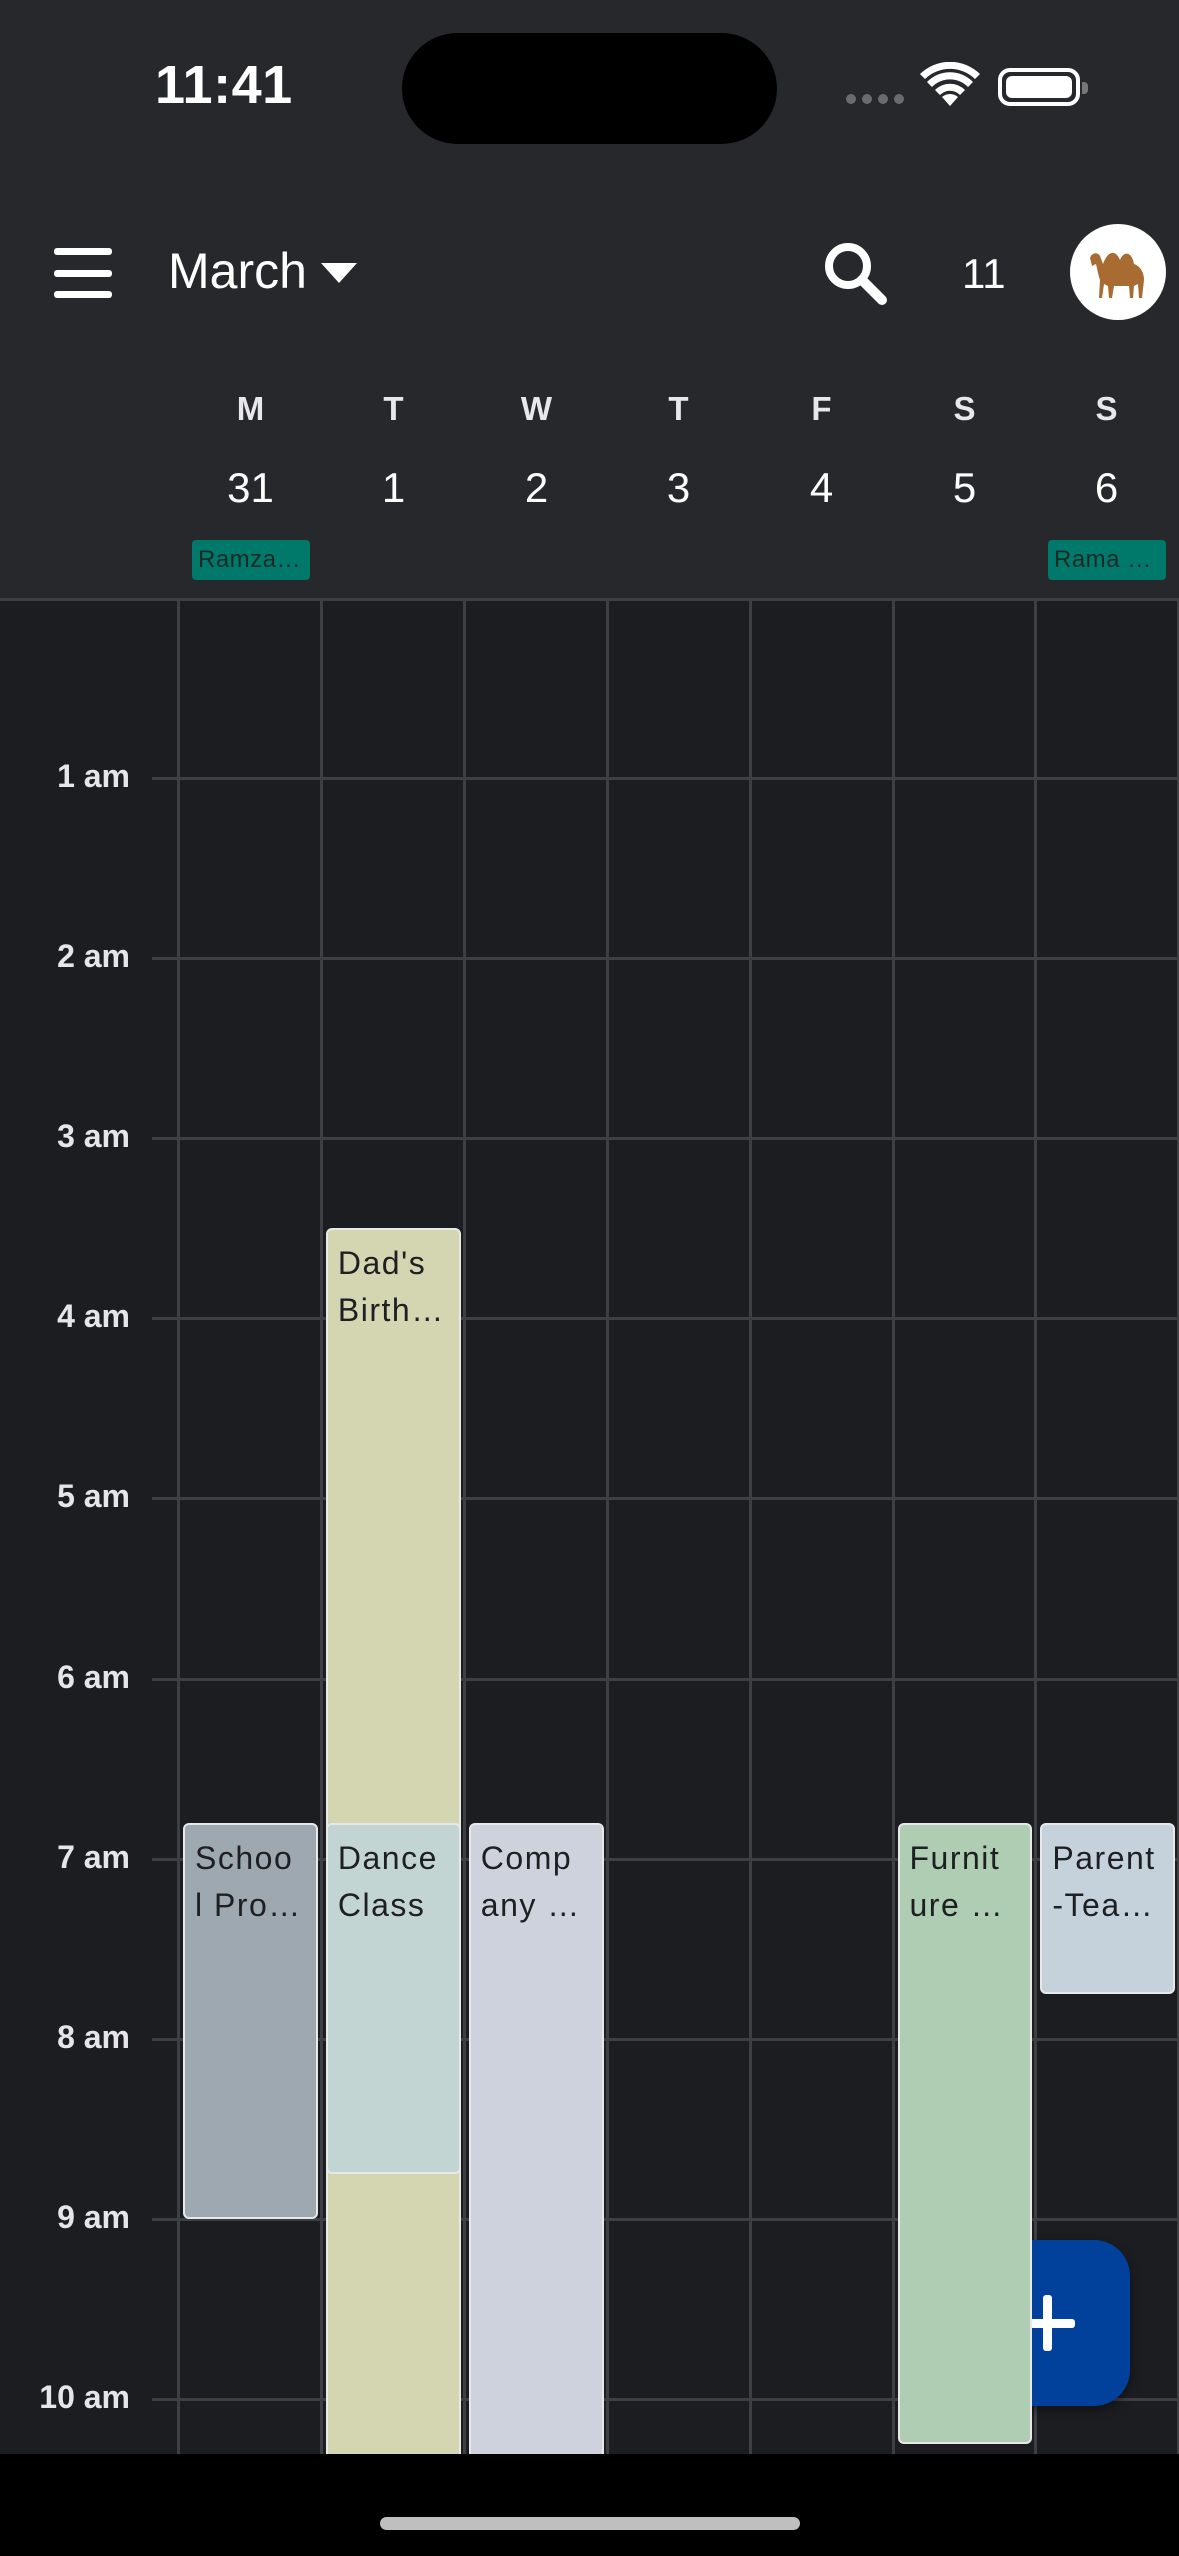  I want to click on hour-label: 9 am, so click(93, 2216).